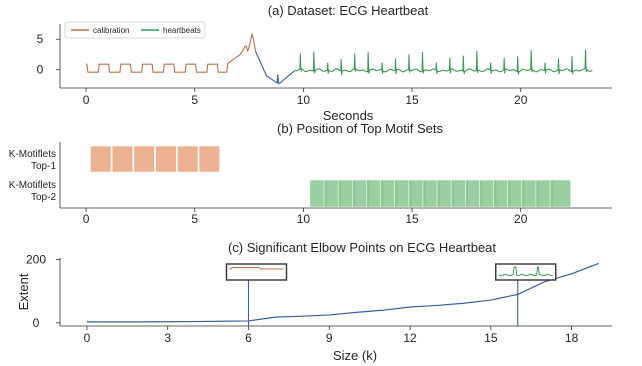 Image resolution: width=642 pixels, height=366 pixels. Describe the element at coordinates (36, 260) in the screenshot. I see `y-tick-label: 200` at that location.